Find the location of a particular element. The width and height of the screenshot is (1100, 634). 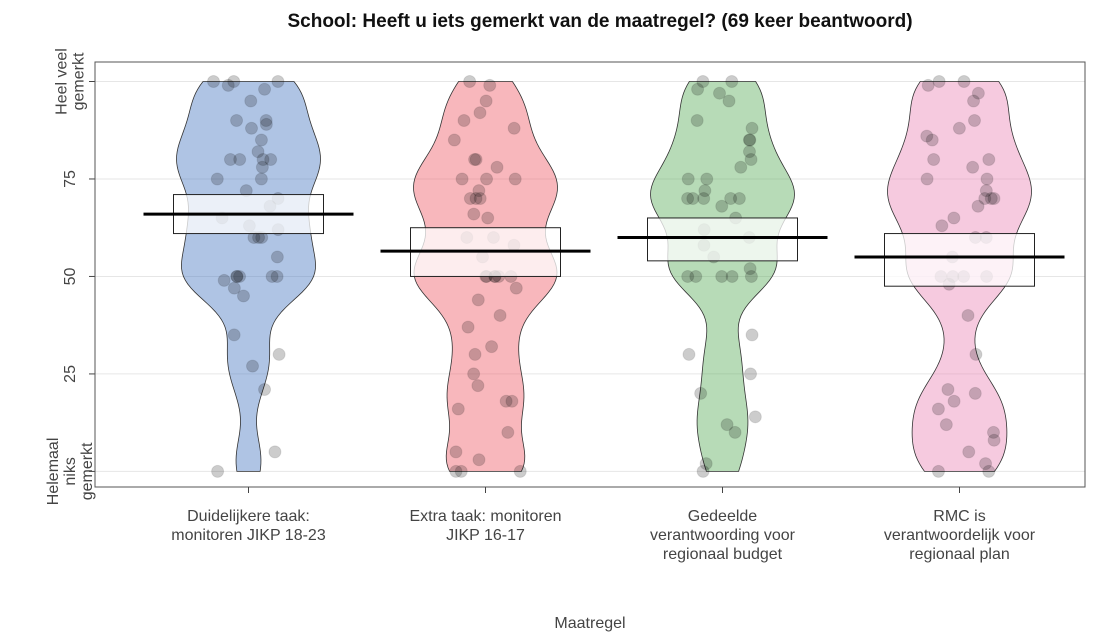

y-tick-label: Helemaalniksgemerkt is located at coordinates (70, 472).